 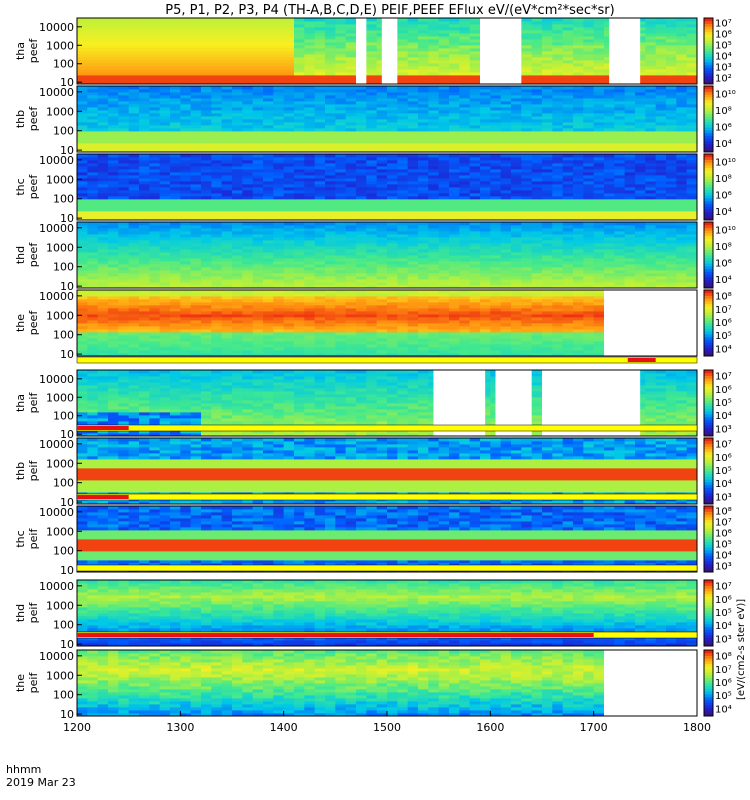 I want to click on ytick-label-thd_peif-10000: 10000, so click(x=56, y=586).